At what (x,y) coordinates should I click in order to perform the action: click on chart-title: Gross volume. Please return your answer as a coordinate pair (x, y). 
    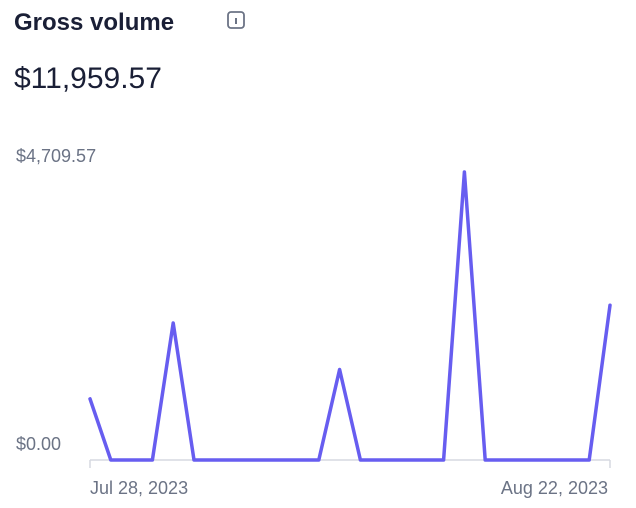
    Looking at the image, I should click on (94, 22).